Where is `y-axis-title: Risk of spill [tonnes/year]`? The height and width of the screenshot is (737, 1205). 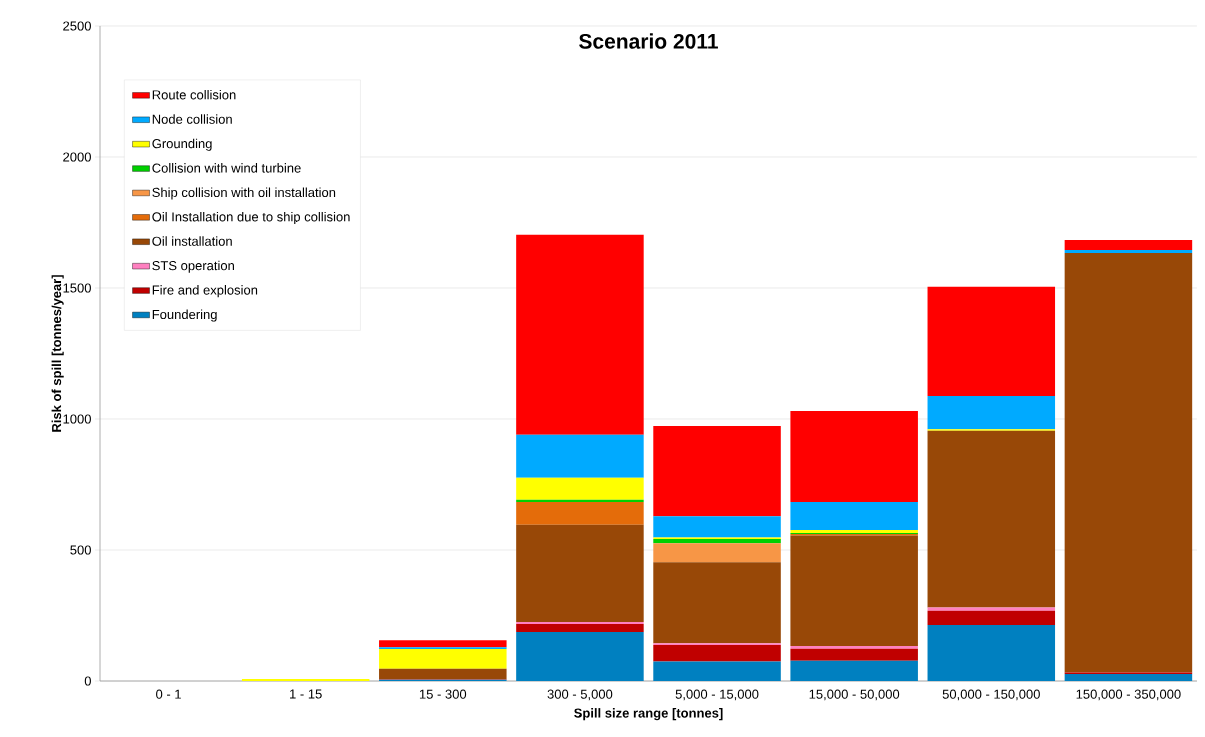
y-axis-title: Risk of spill [tonnes/year] is located at coordinates (57, 353).